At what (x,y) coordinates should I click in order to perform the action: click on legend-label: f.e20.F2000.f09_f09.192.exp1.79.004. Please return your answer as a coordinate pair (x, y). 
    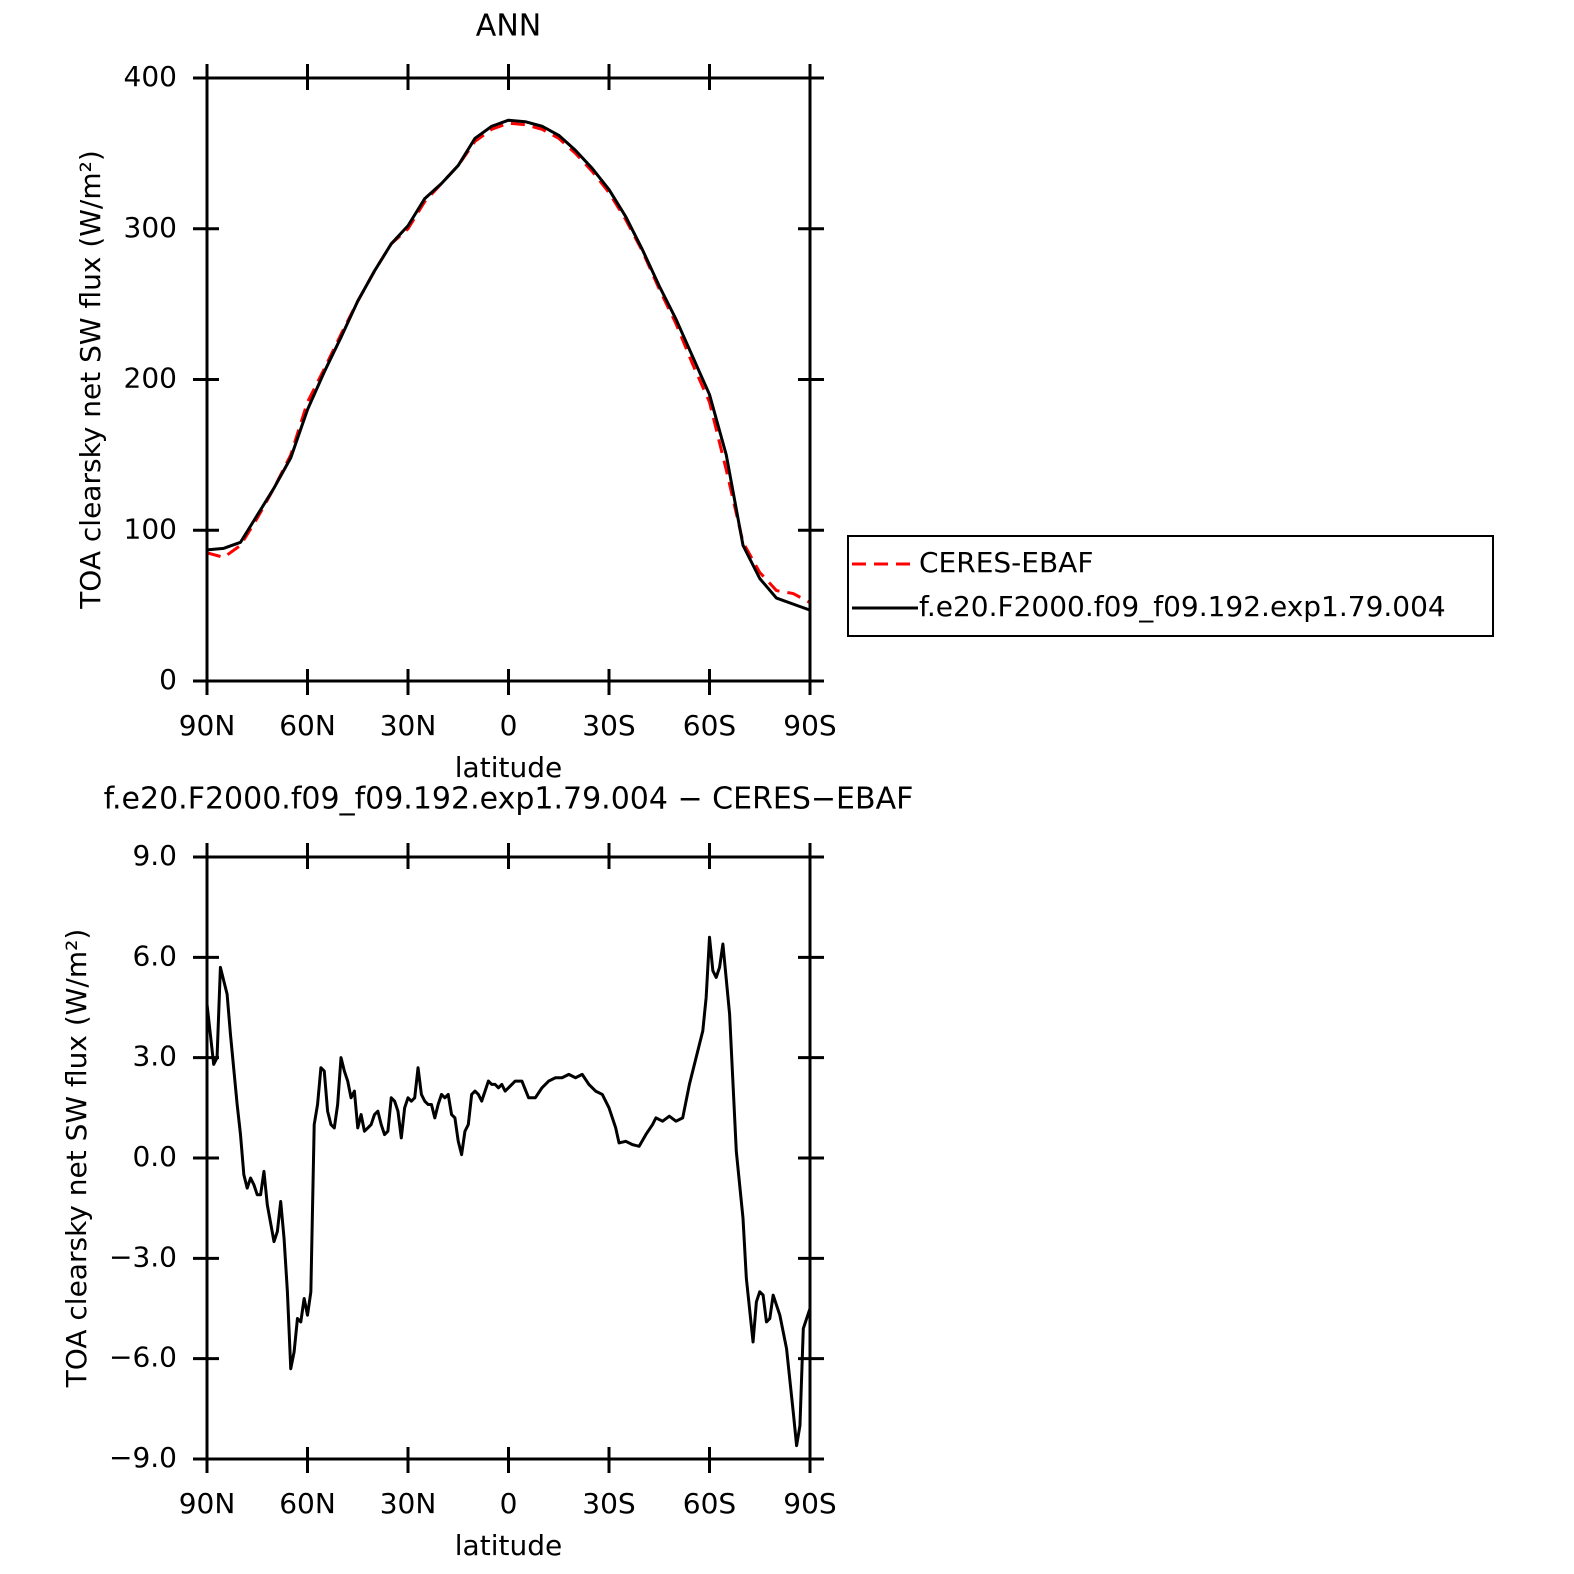
    Looking at the image, I should click on (1182, 606).